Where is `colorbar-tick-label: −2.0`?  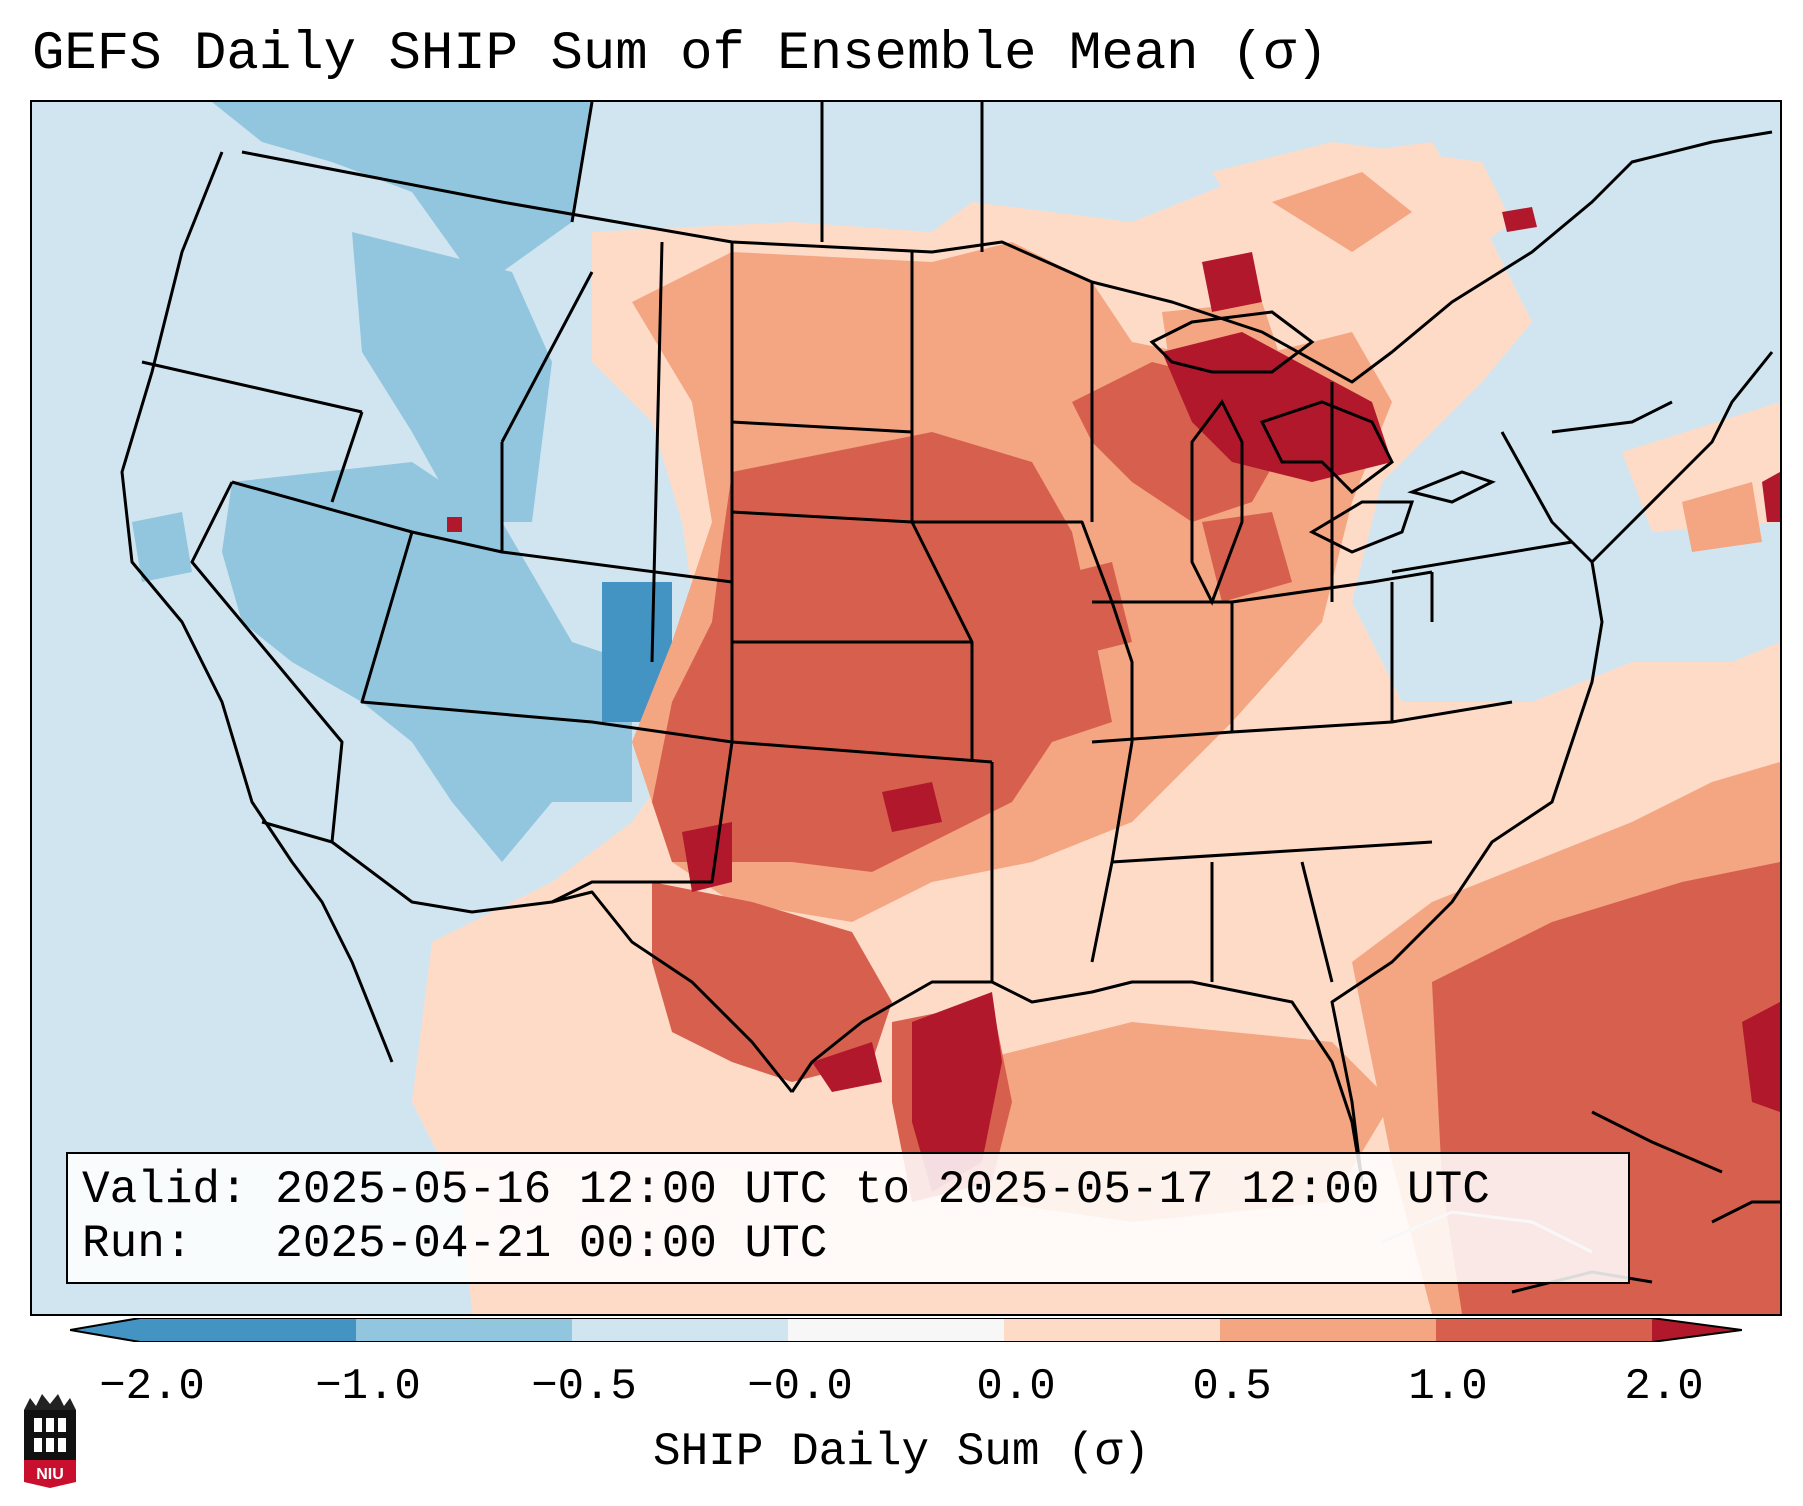 colorbar-tick-label: −2.0 is located at coordinates (152, 1387).